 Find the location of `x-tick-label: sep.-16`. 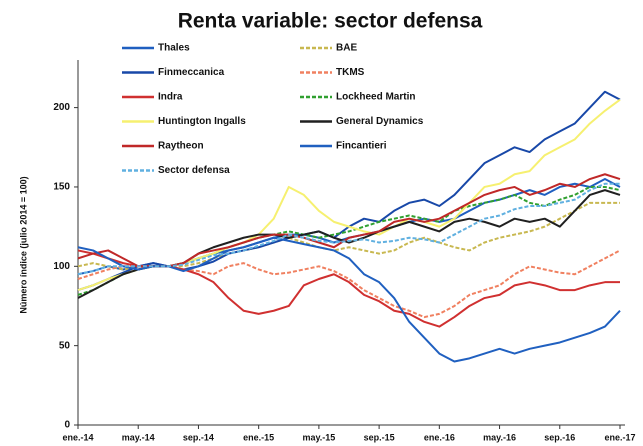

x-tick-label: sep.-16 is located at coordinates (559, 437).